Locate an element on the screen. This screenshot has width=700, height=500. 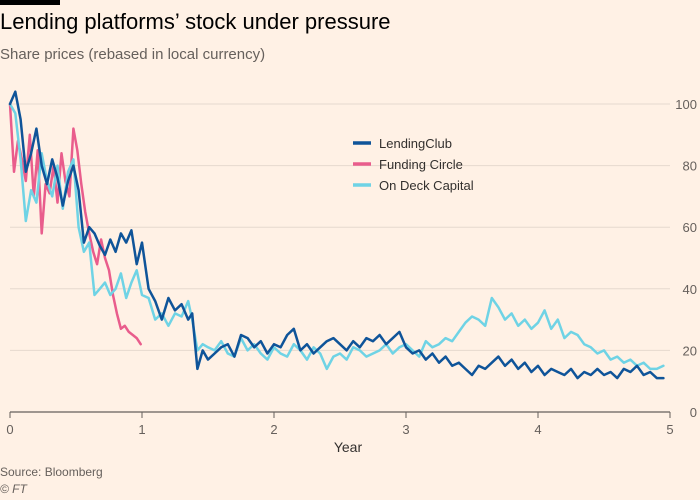
y-tick-label: 60 is located at coordinates (690, 227).